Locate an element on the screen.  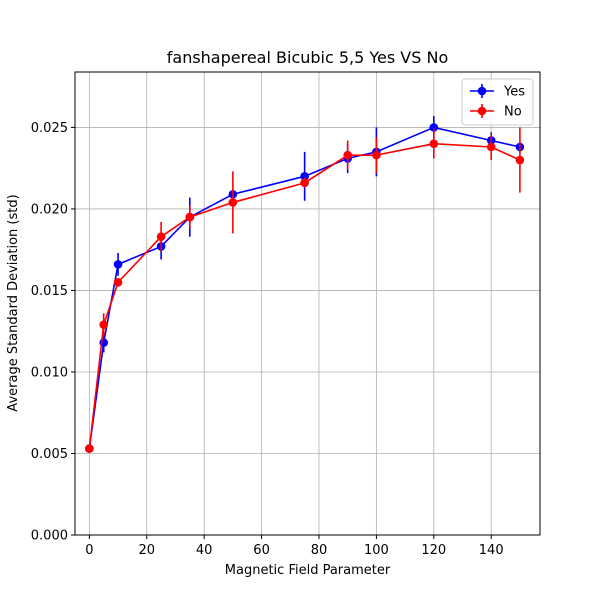
legend-label: Yes is located at coordinates (514, 92).